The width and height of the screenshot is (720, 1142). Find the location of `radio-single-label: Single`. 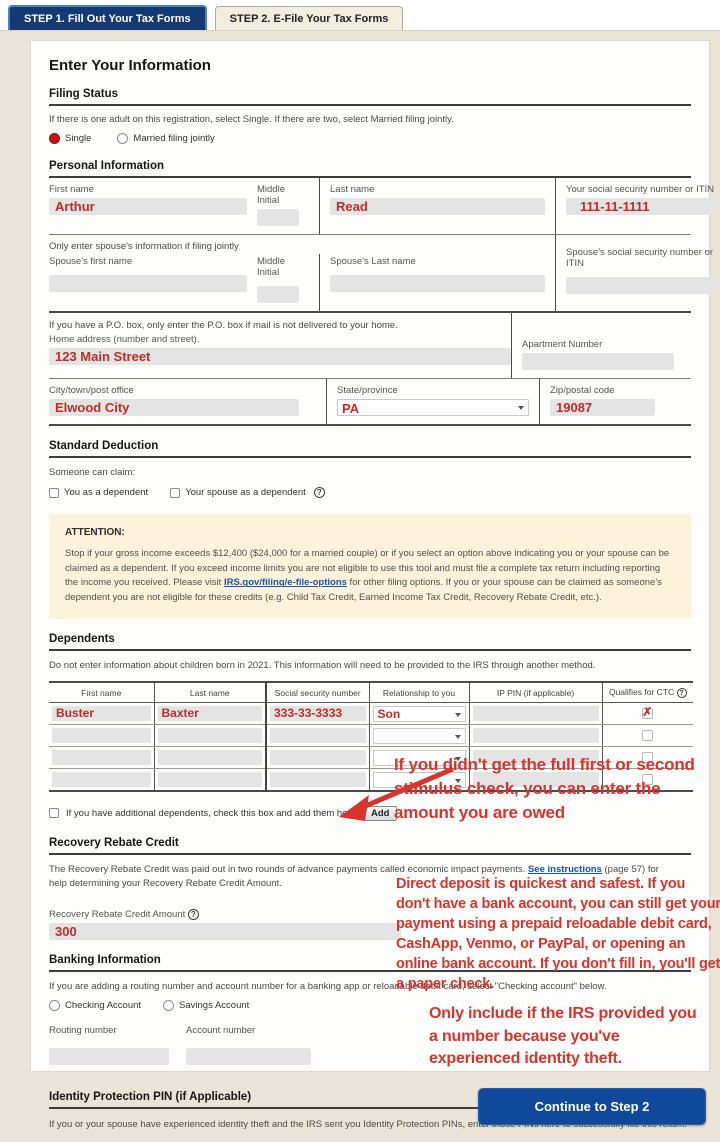

radio-single-label: Single is located at coordinates (78, 138).